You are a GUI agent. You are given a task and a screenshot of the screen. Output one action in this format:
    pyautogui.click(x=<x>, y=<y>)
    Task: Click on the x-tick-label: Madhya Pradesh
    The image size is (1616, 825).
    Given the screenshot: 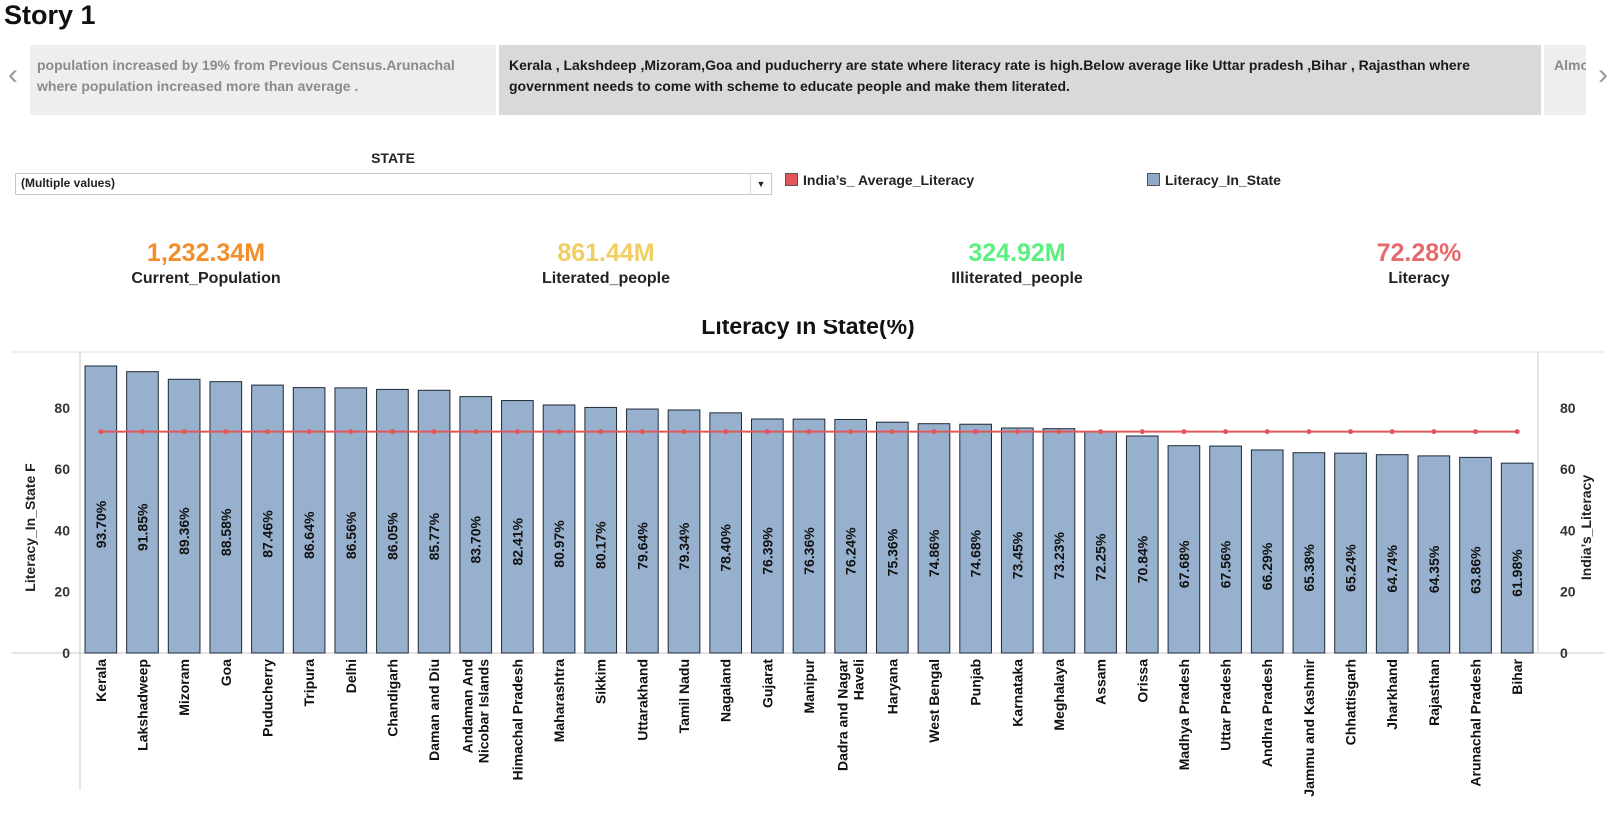 What is the action you would take?
    pyautogui.click(x=1184, y=714)
    